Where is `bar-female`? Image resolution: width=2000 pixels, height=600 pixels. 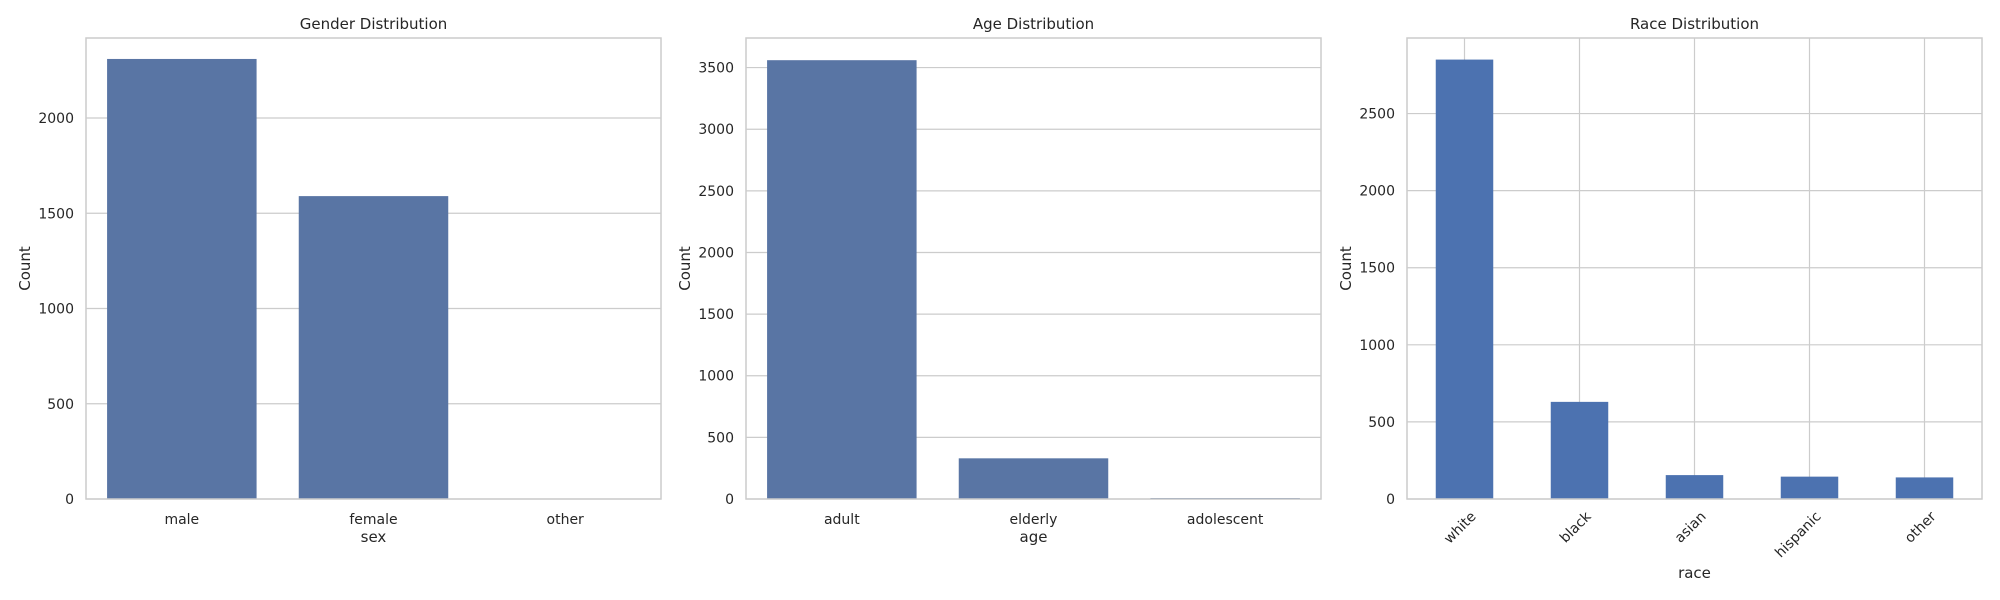
bar-female is located at coordinates (373, 347).